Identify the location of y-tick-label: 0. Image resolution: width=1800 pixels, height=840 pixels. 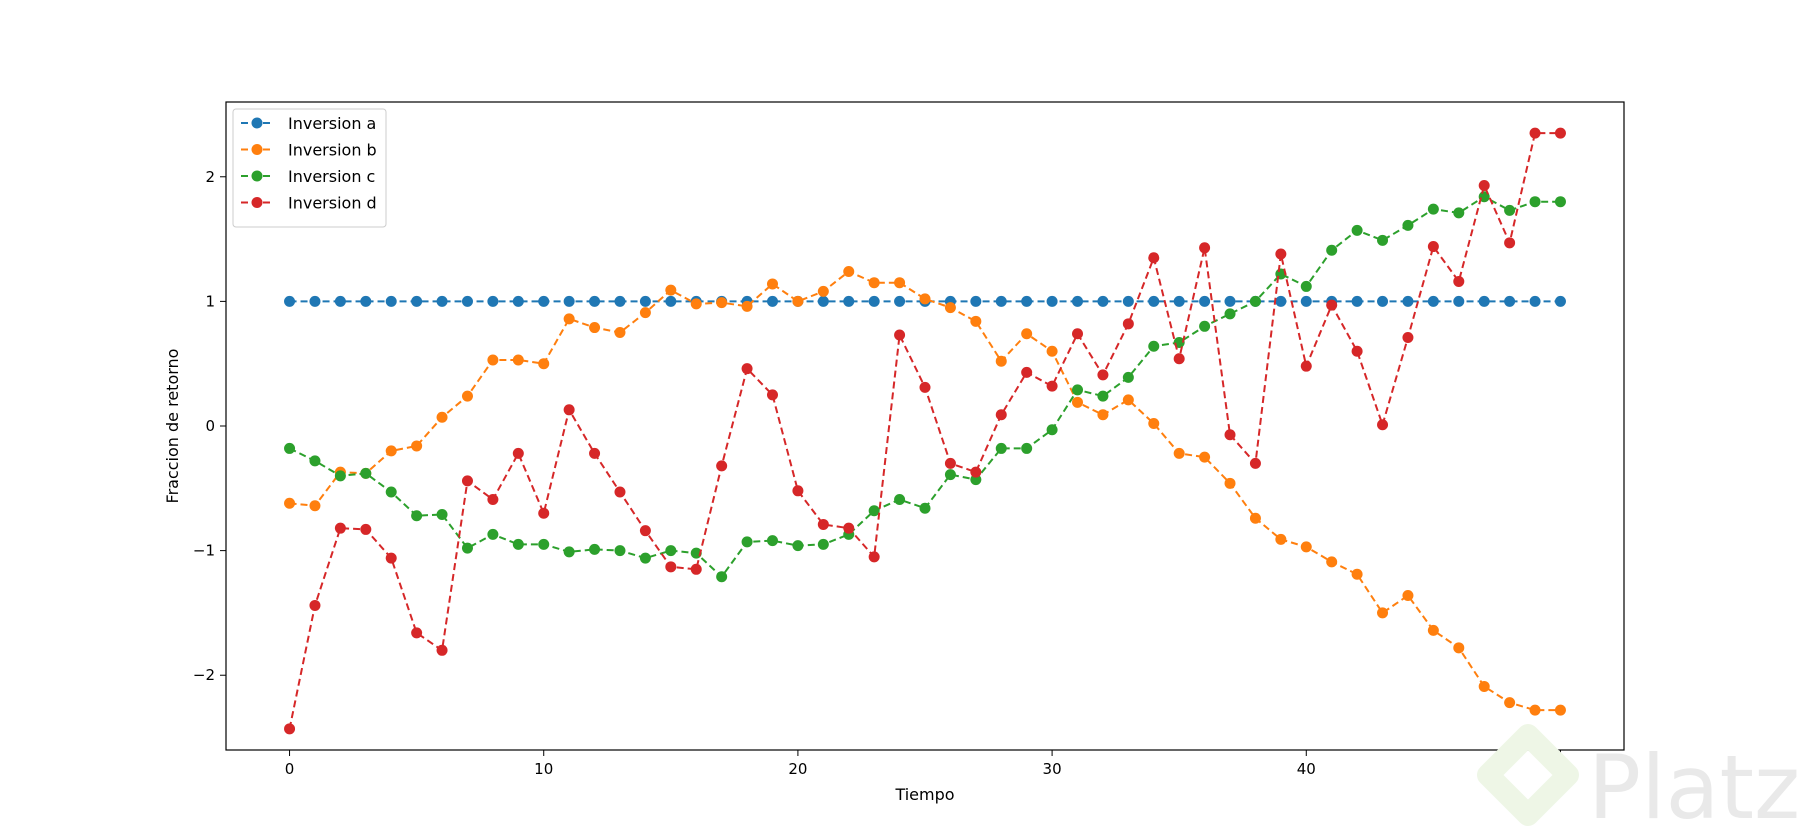
(210, 426).